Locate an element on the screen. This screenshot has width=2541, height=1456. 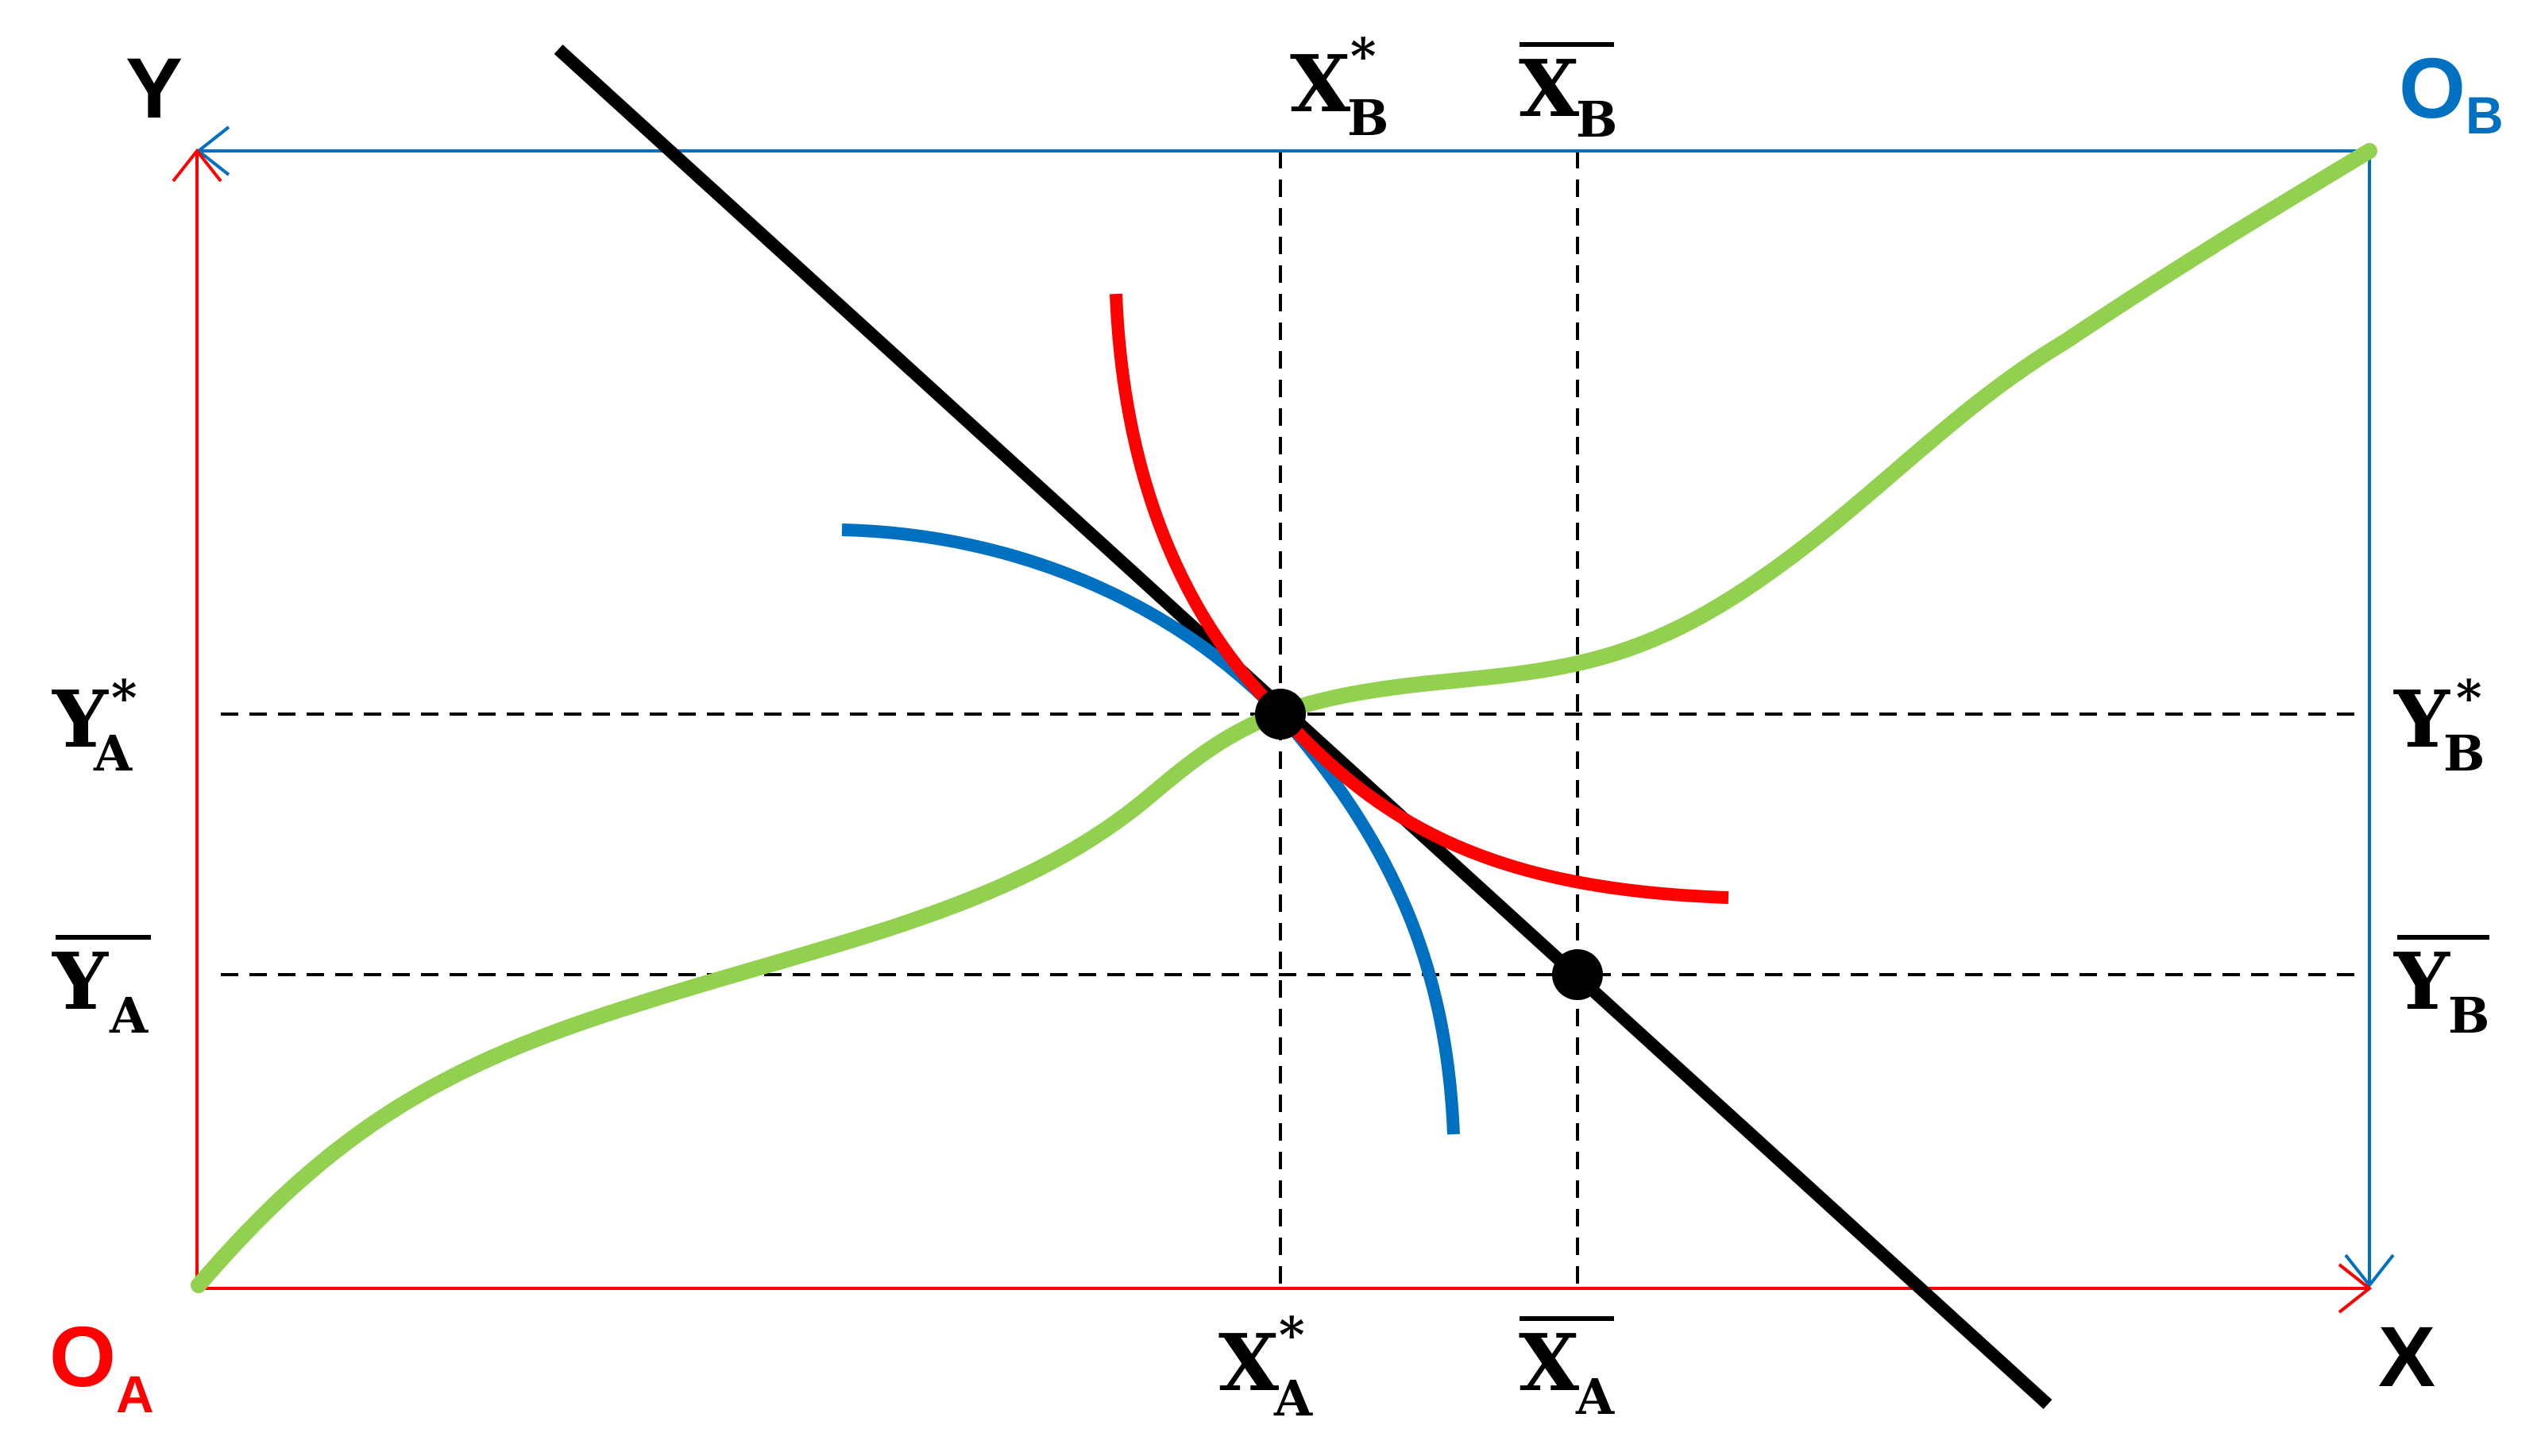
person-a-y-arrowhead is located at coordinates (197, 165).